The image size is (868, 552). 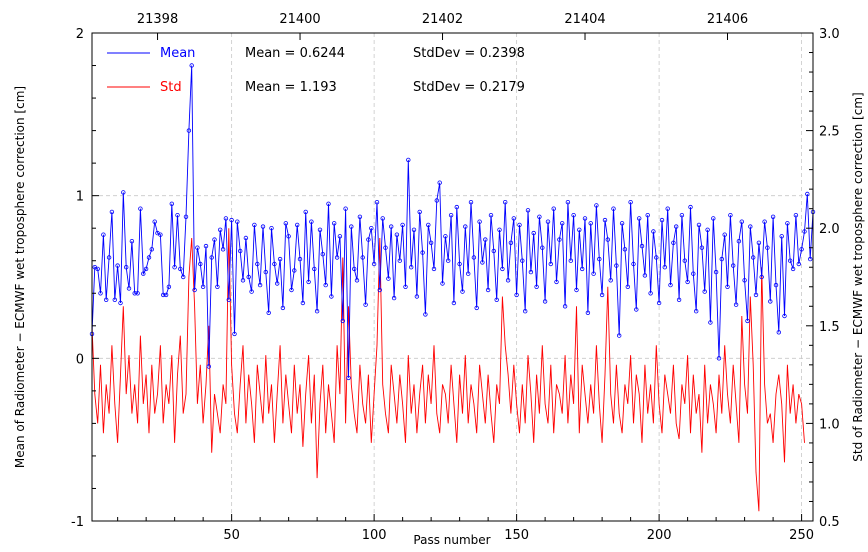 What do you see at coordinates (80, 34) in the screenshot?
I see `y-tick-label-left: 2` at bounding box center [80, 34].